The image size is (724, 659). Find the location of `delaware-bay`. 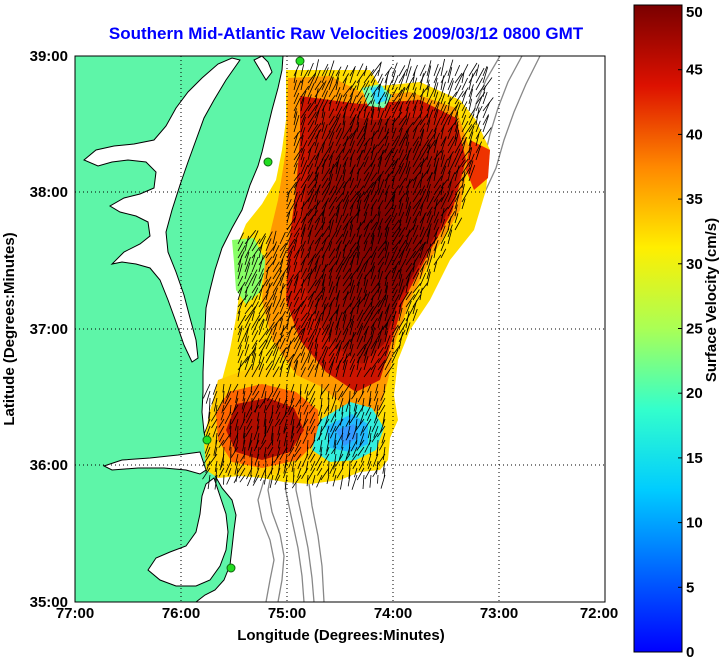

delaware-bay is located at coordinates (263, 68).